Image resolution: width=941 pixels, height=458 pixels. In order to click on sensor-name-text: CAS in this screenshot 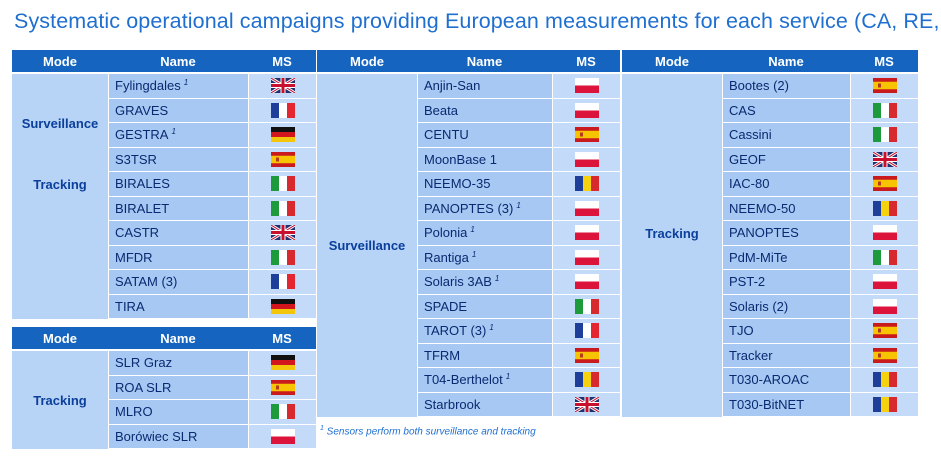, I will do `click(742, 110)`.